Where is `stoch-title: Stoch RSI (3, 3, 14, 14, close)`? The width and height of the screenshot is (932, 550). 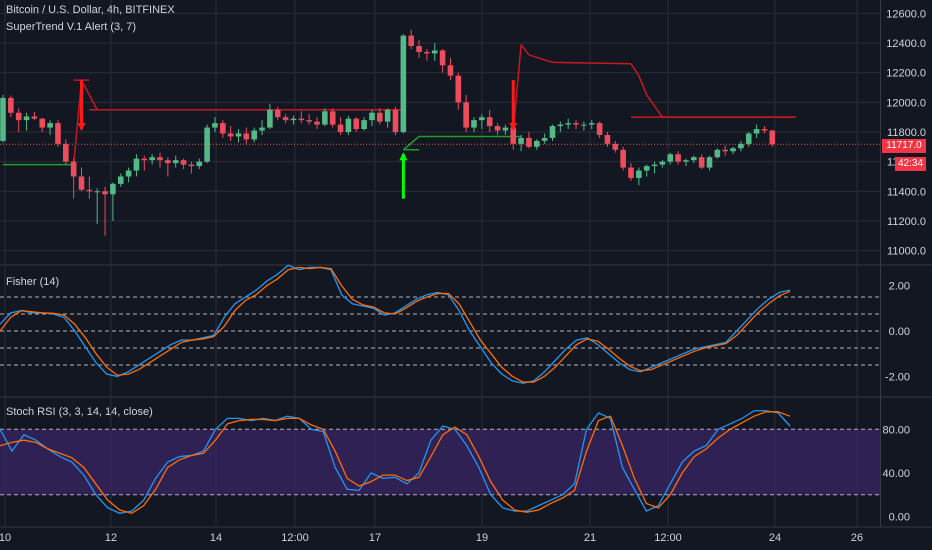 stoch-title: Stoch RSI (3, 3, 14, 14, close) is located at coordinates (79, 412).